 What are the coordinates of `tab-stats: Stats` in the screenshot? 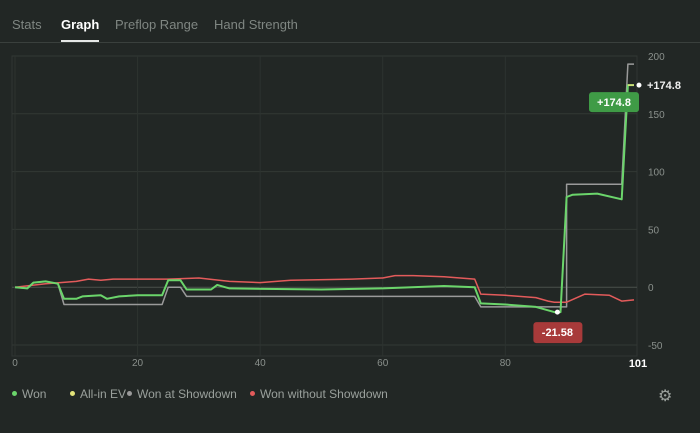 It's located at (27, 24).